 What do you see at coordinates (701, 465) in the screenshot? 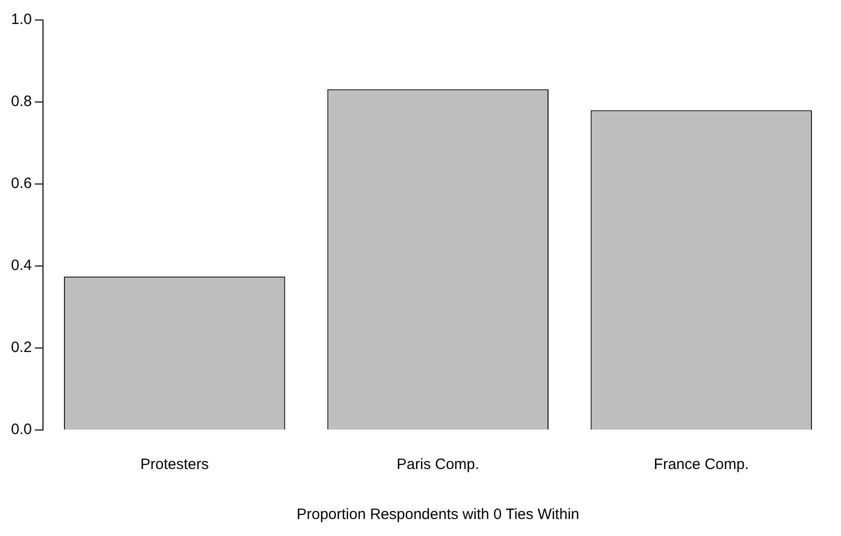
I see `x-tick-label: France Comp.` at bounding box center [701, 465].